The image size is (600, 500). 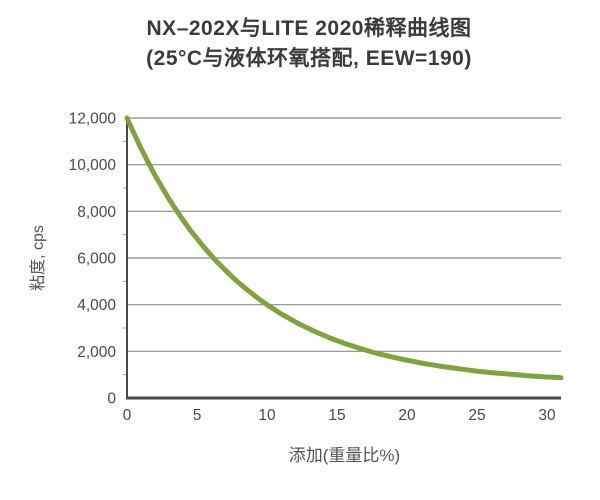 What do you see at coordinates (96, 259) in the screenshot?
I see `y-tick-label: 6,000` at bounding box center [96, 259].